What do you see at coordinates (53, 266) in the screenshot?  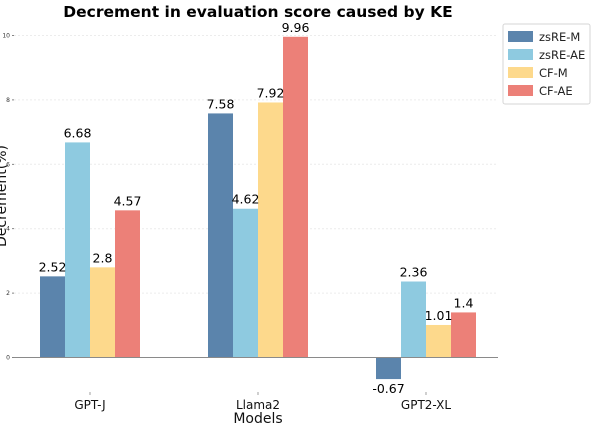 I see `bar-value-label: 2.52` at bounding box center [53, 266].